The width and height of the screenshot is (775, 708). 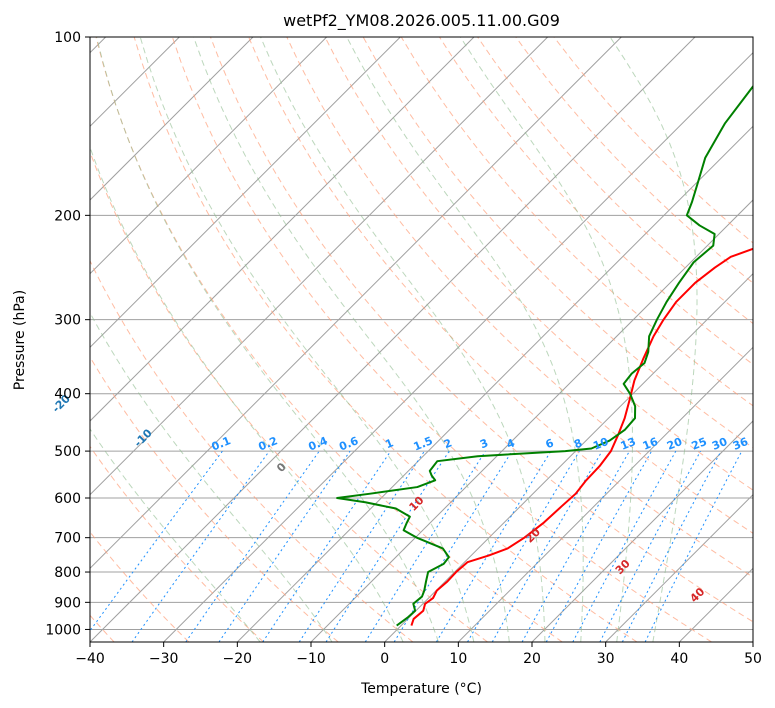 I want to click on mixing-ratio-label: 25, so click(x=699, y=444).